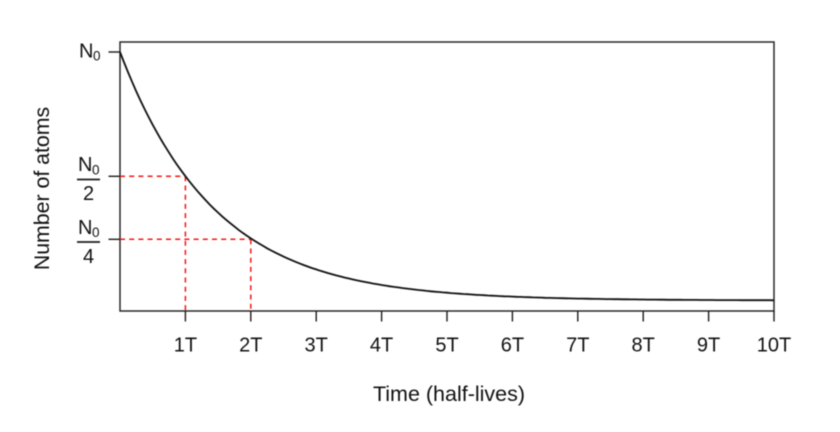 The image size is (840, 432). What do you see at coordinates (446, 346) in the screenshot?
I see `svg-text: 5T` at bounding box center [446, 346].